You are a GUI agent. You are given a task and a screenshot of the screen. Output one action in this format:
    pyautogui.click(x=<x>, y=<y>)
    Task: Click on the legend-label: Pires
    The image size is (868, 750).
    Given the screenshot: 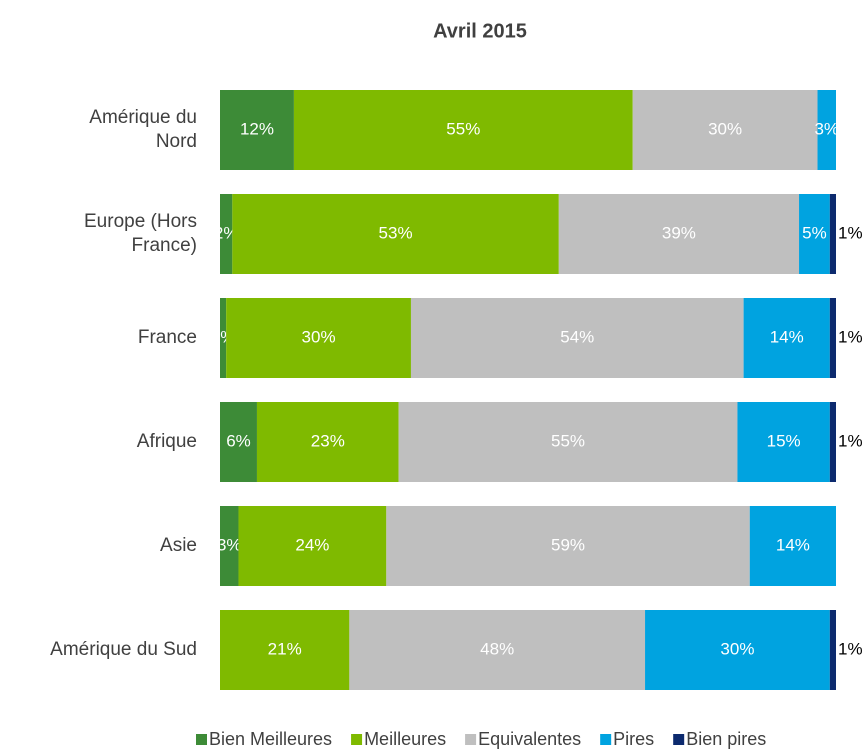 What is the action you would take?
    pyautogui.click(x=633, y=739)
    